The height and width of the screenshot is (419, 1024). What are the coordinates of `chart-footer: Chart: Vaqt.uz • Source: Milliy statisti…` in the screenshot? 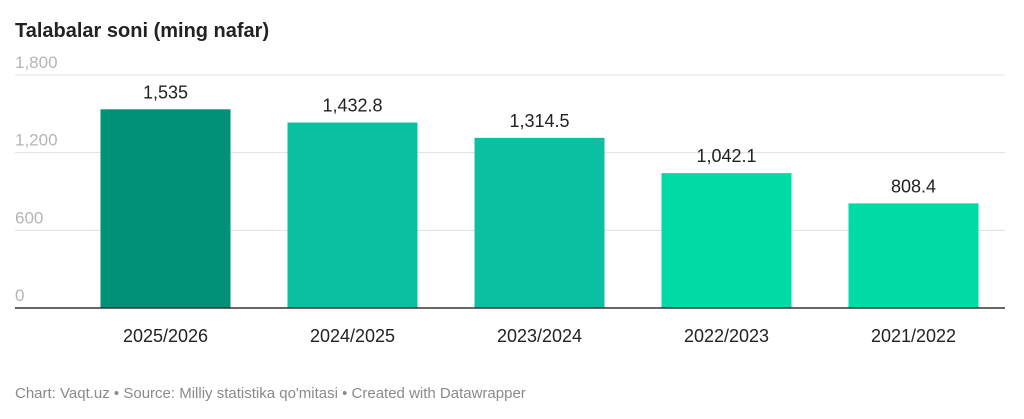 It's located at (270, 393).